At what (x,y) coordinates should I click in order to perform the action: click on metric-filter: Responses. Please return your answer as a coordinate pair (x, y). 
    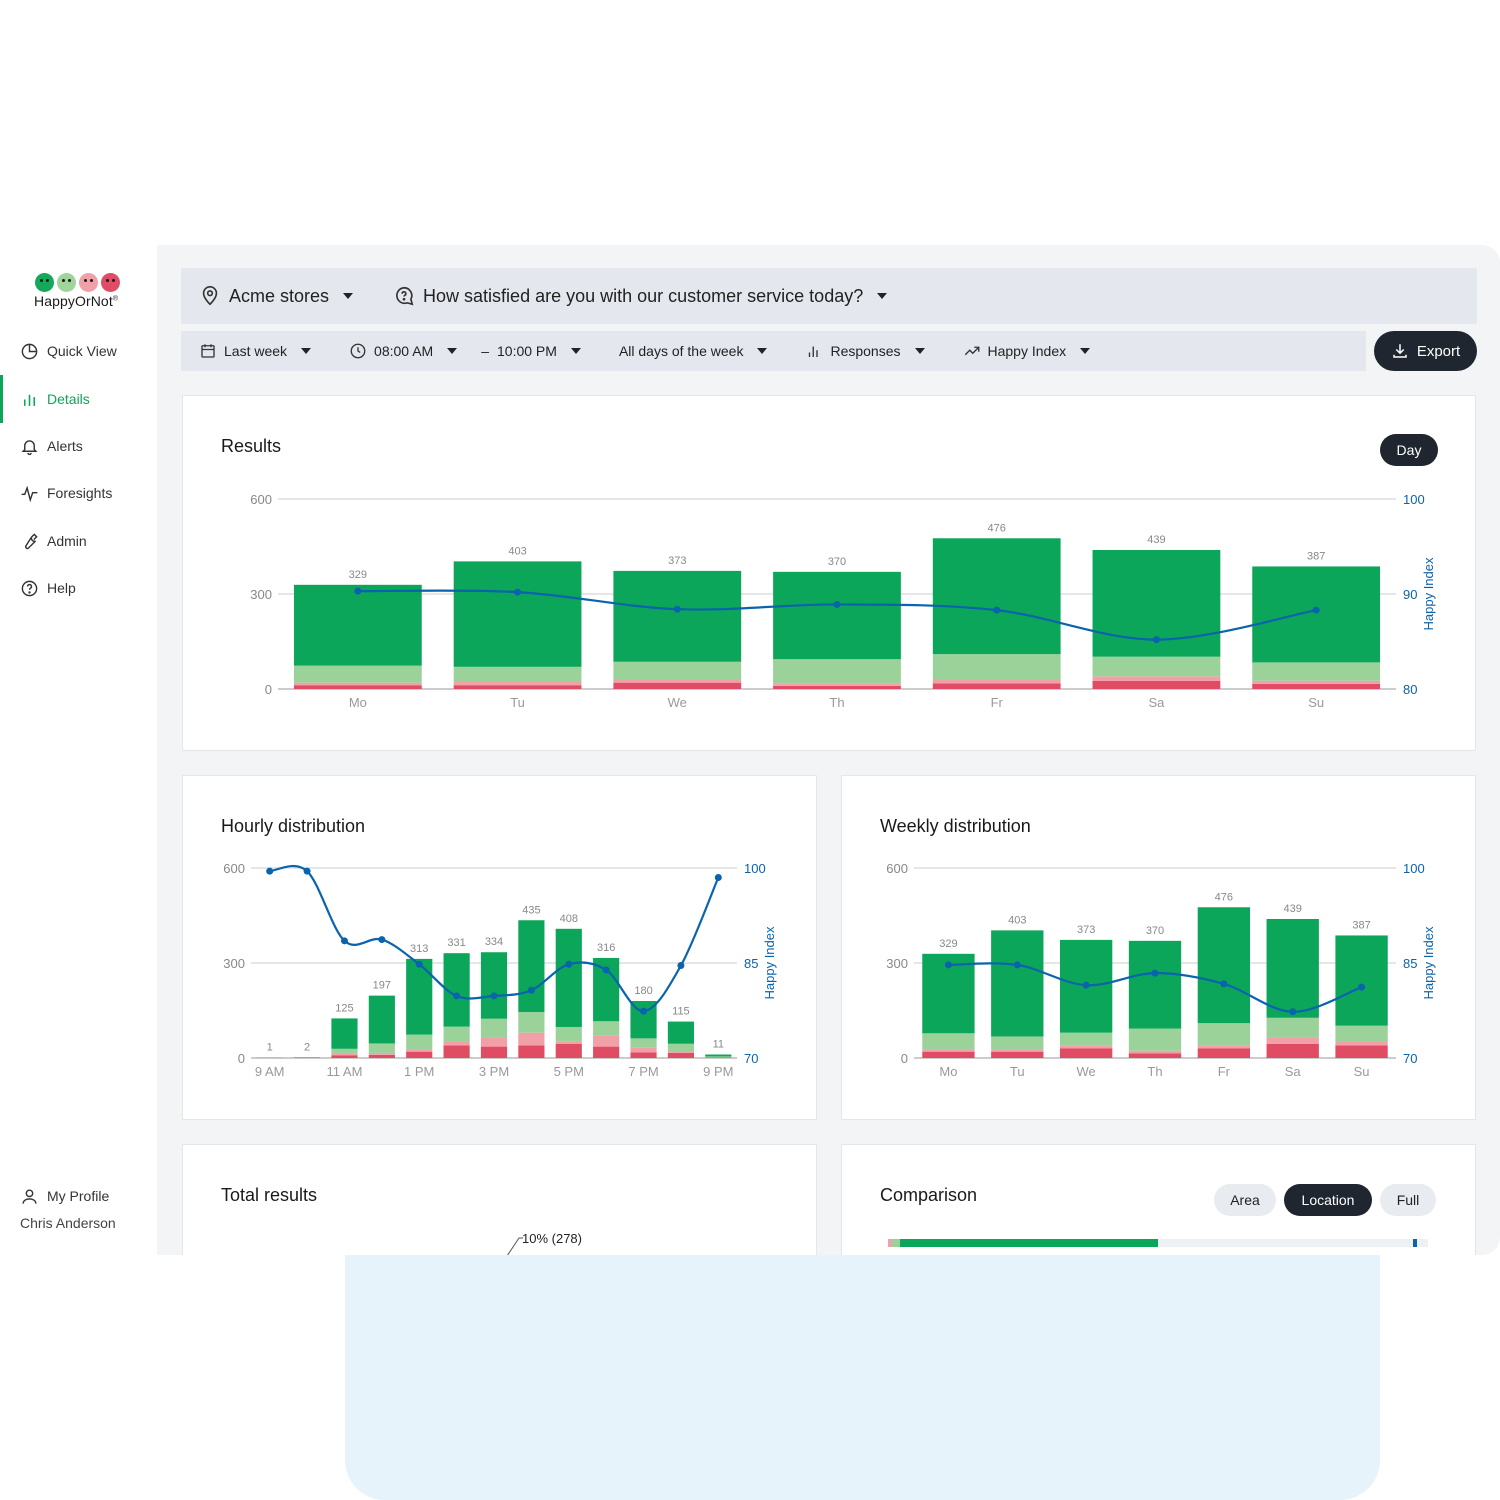
    Looking at the image, I should click on (865, 351).